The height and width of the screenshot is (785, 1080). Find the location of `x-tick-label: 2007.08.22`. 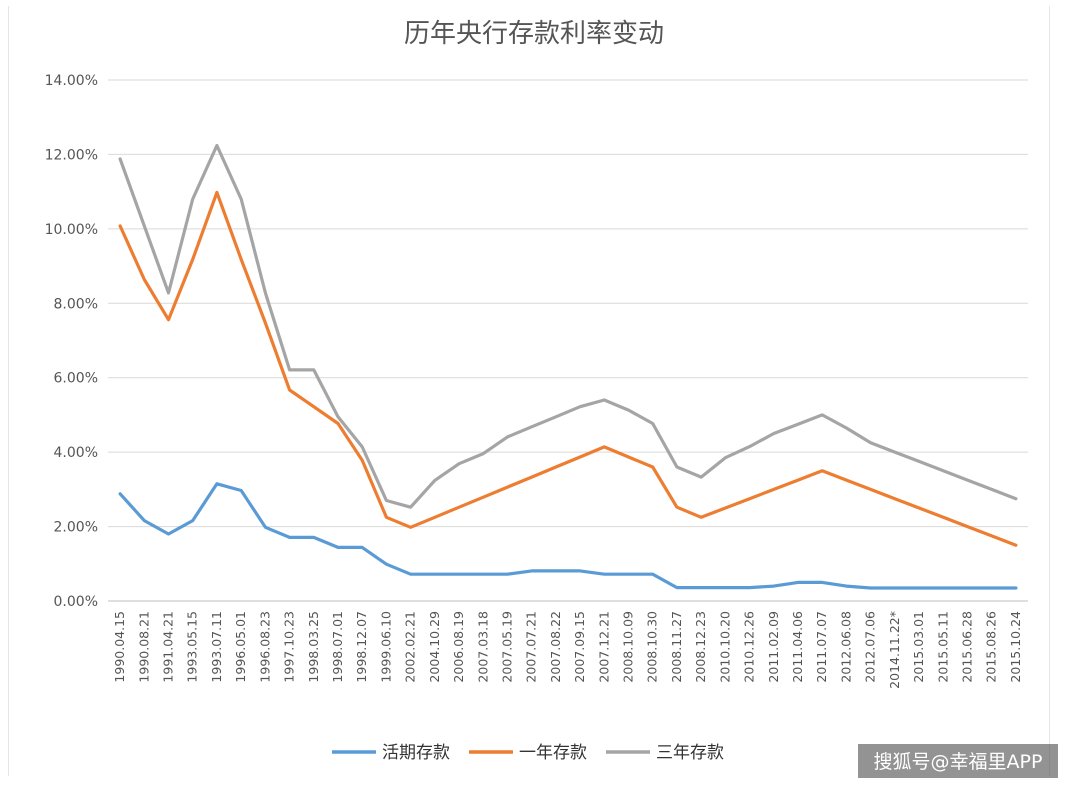

x-tick-label: 2007.08.22 is located at coordinates (555, 647).